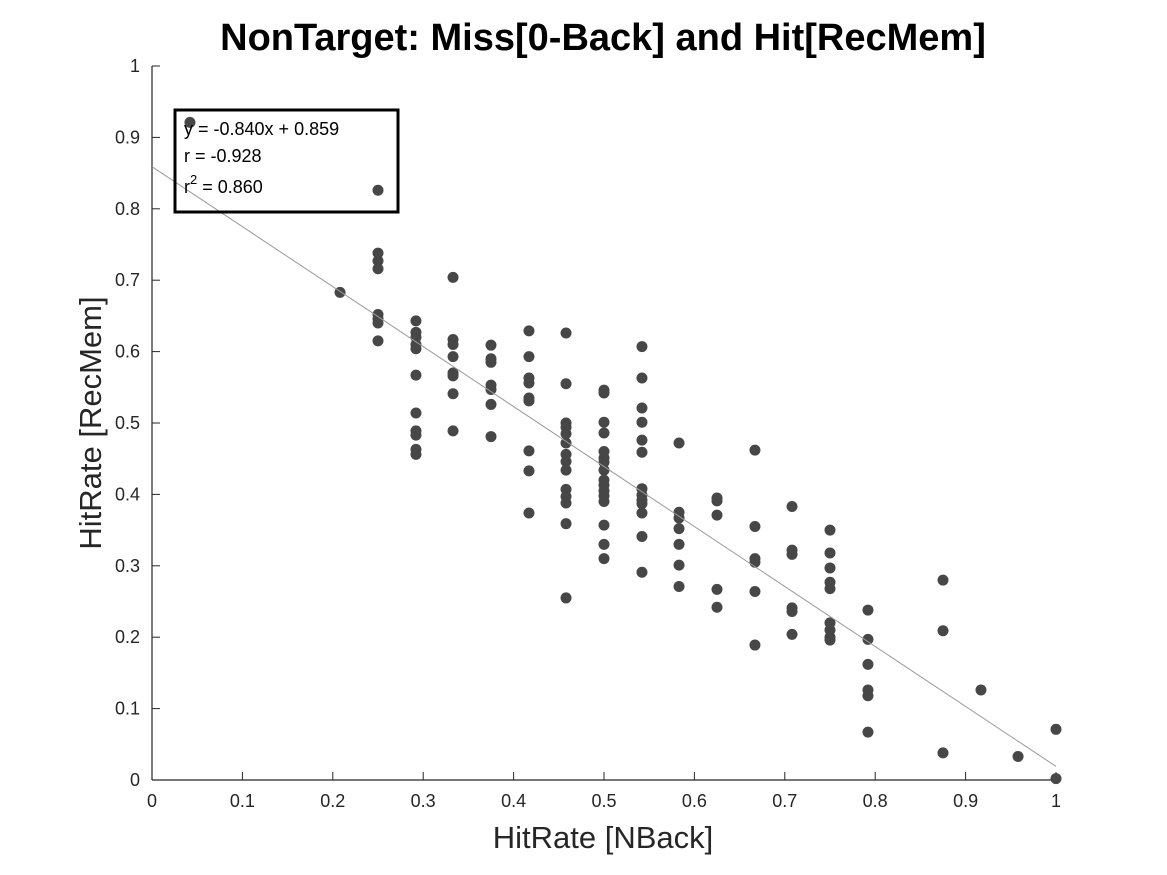 The width and height of the screenshot is (1167, 875). Describe the element at coordinates (193, 179) in the screenshot. I see `annotation-r2-sup: 2` at that location.